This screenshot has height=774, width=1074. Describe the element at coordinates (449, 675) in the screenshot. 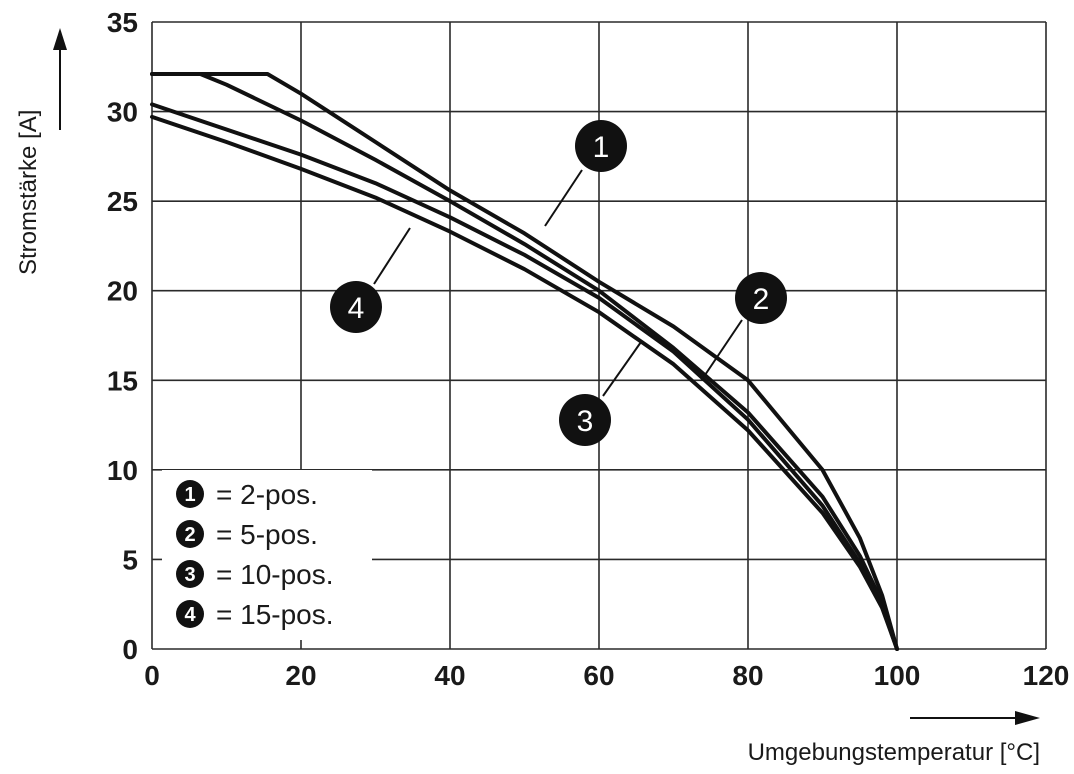

I see `x-tick-label: 40` at that location.